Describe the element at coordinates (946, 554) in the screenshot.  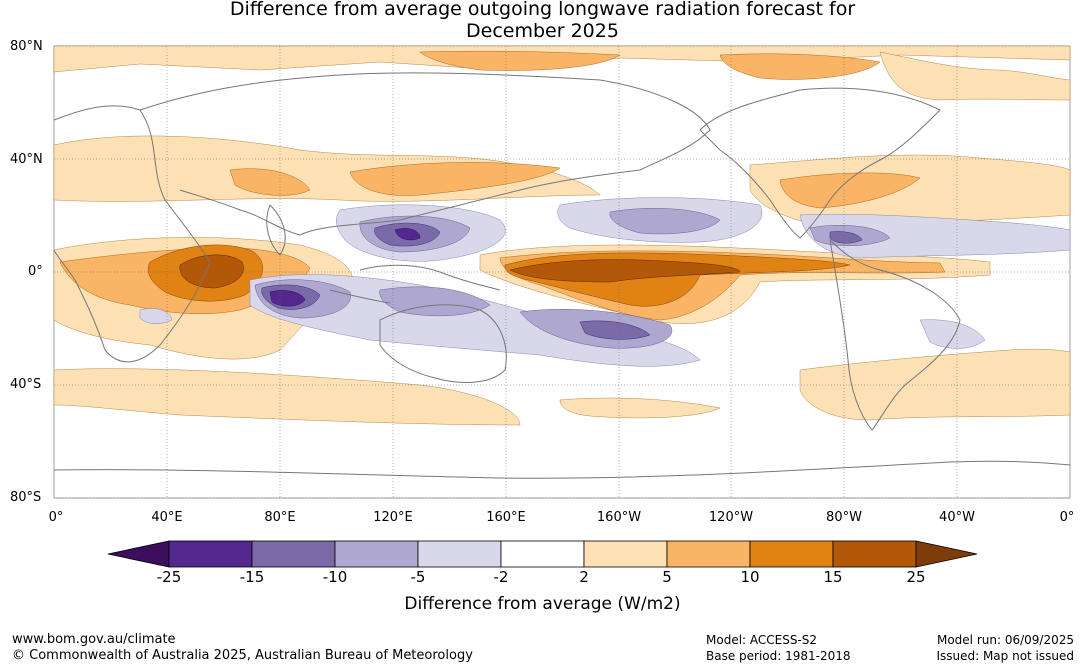
I see `colorbar-extend-high` at that location.